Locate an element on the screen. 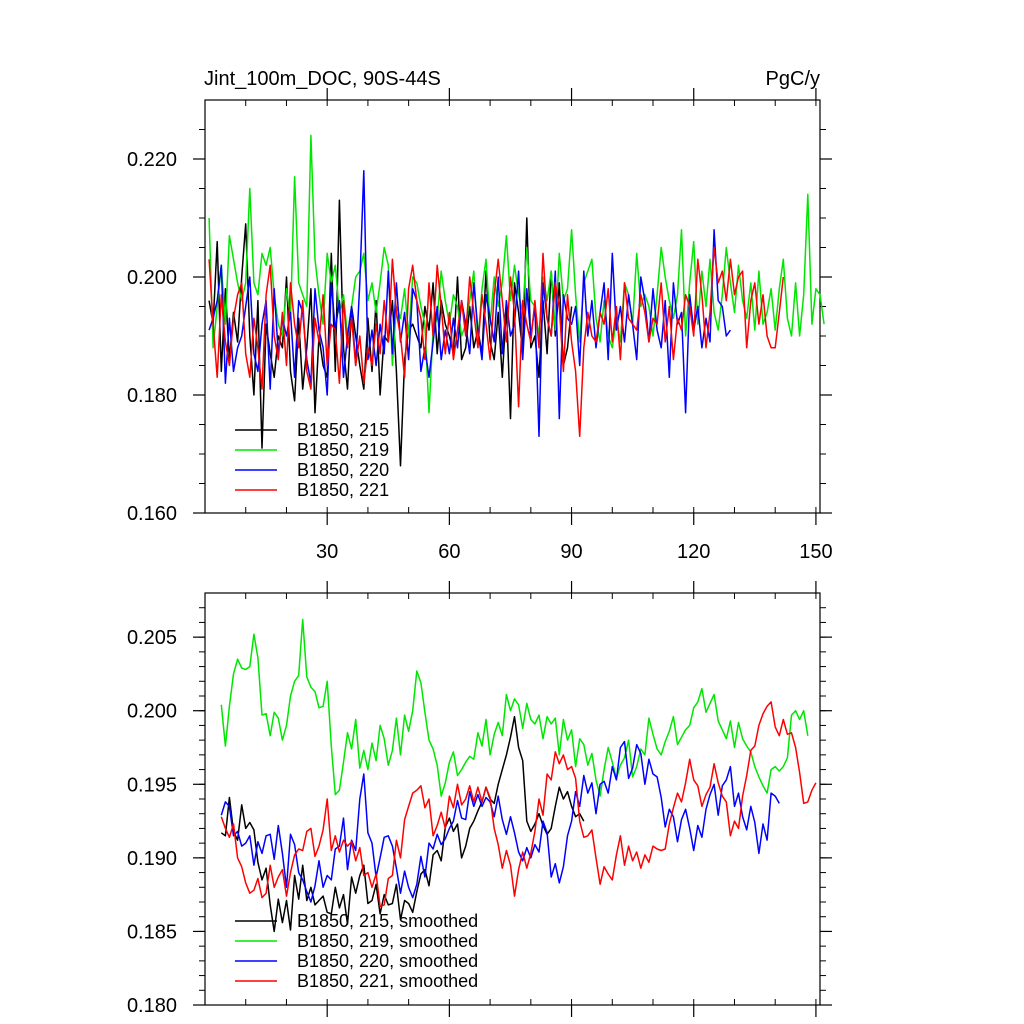 The width and height of the screenshot is (1024, 1024). x-tick-label: 30 is located at coordinates (327, 552).